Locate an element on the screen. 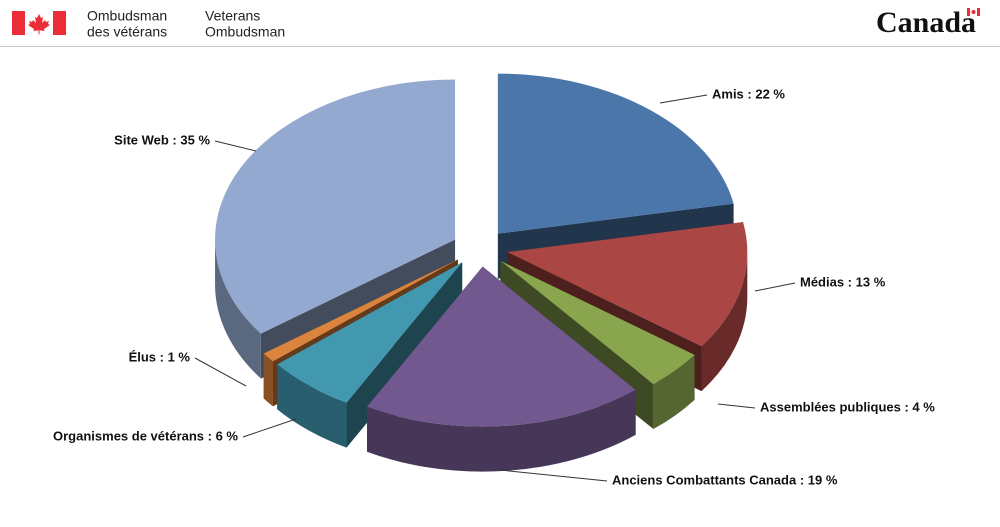 The width and height of the screenshot is (1000, 527). wordmark-flag is located at coordinates (973, 12).